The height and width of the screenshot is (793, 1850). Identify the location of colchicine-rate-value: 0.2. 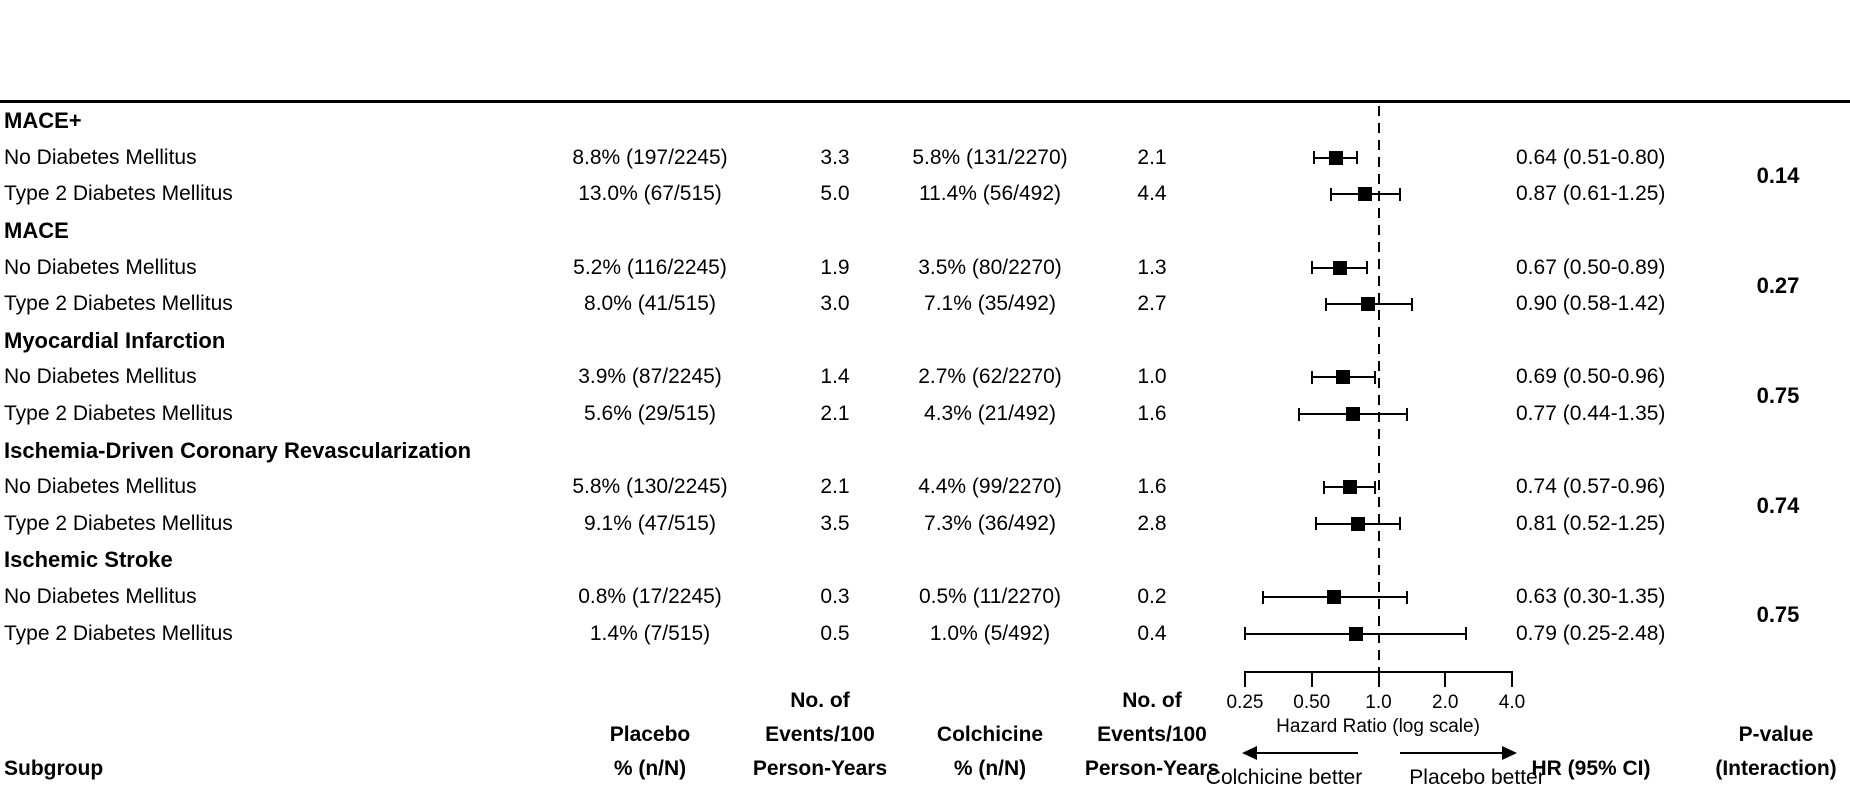
(1152, 597).